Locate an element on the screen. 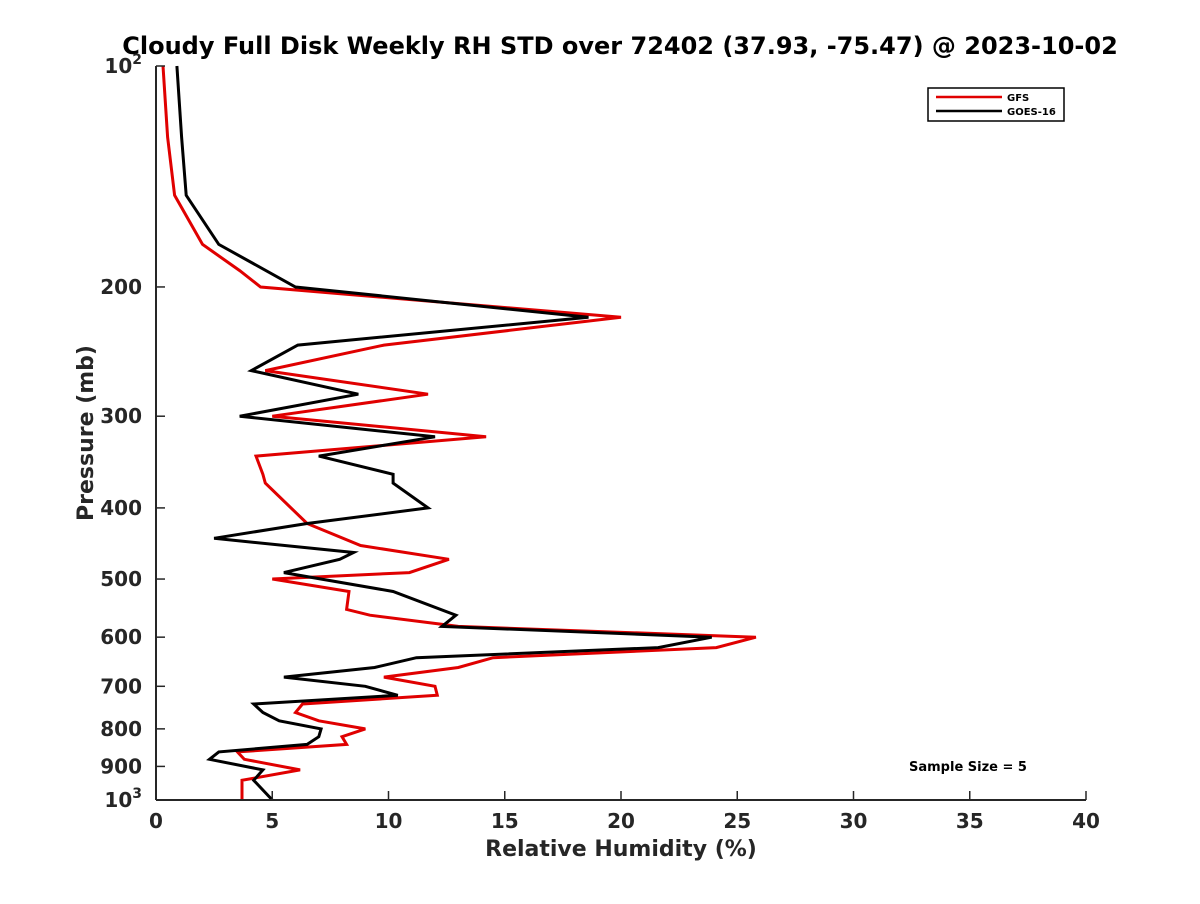 The image size is (1200, 904). x-tick-label: 15 is located at coordinates (505, 821).